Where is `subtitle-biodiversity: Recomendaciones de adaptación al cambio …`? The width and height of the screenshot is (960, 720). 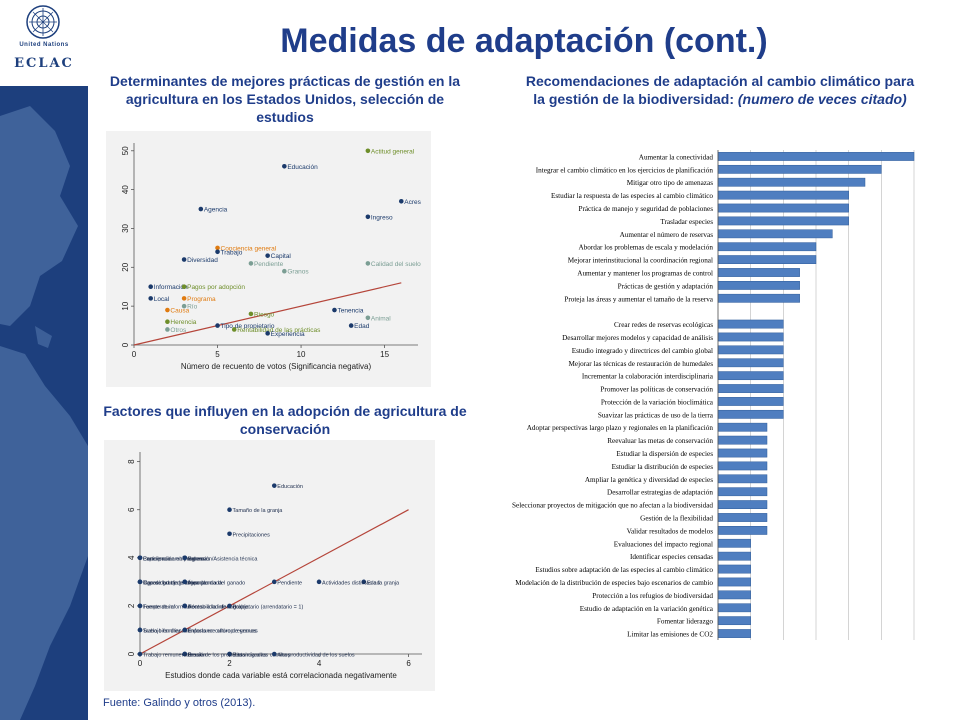 subtitle-biodiversity: Recomendaciones de adaptación al cambio … is located at coordinates (720, 90).